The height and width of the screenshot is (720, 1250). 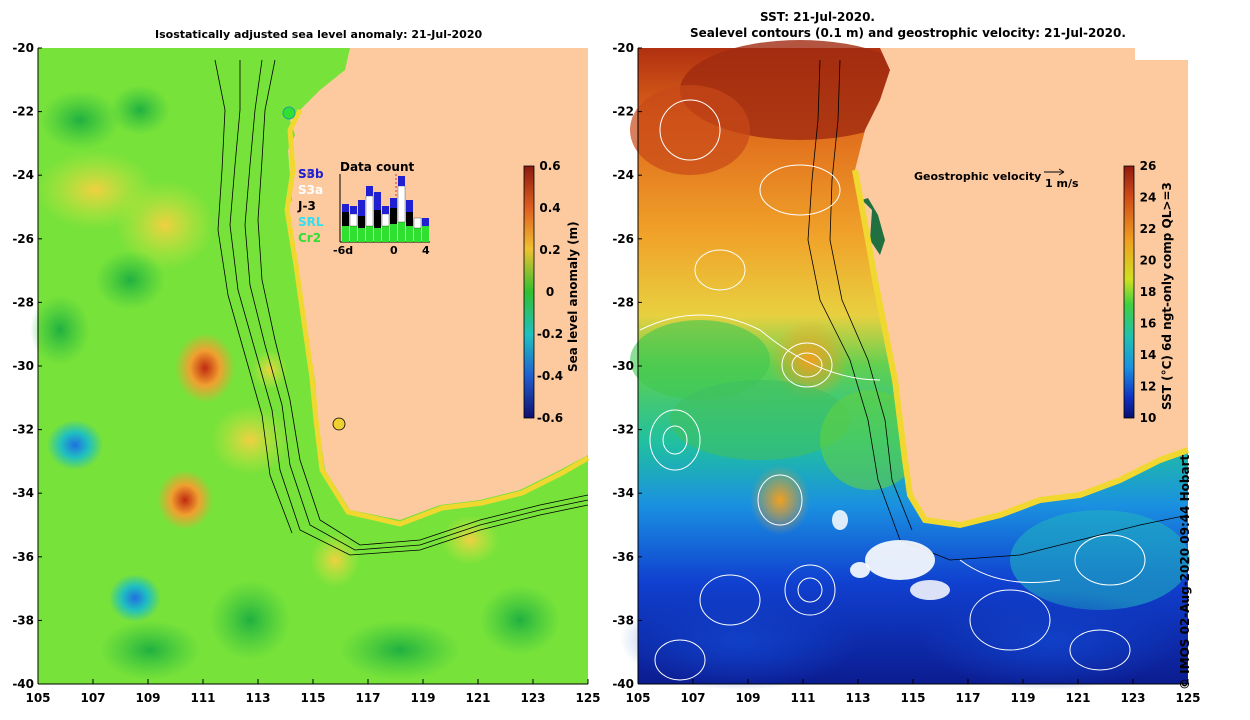 What do you see at coordinates (1148, 387) in the screenshot?
I see `sst-colorbar-tick: 12` at bounding box center [1148, 387].